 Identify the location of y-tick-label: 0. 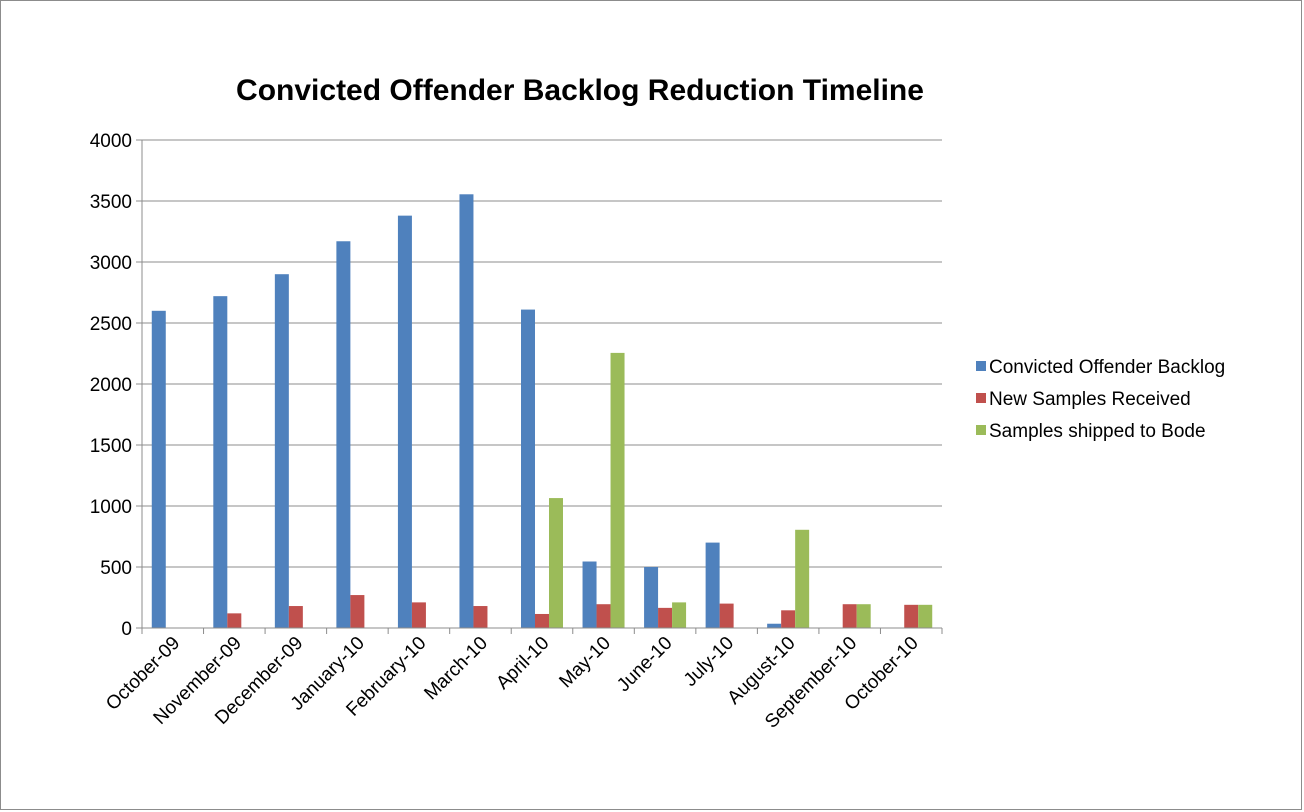
(126, 629).